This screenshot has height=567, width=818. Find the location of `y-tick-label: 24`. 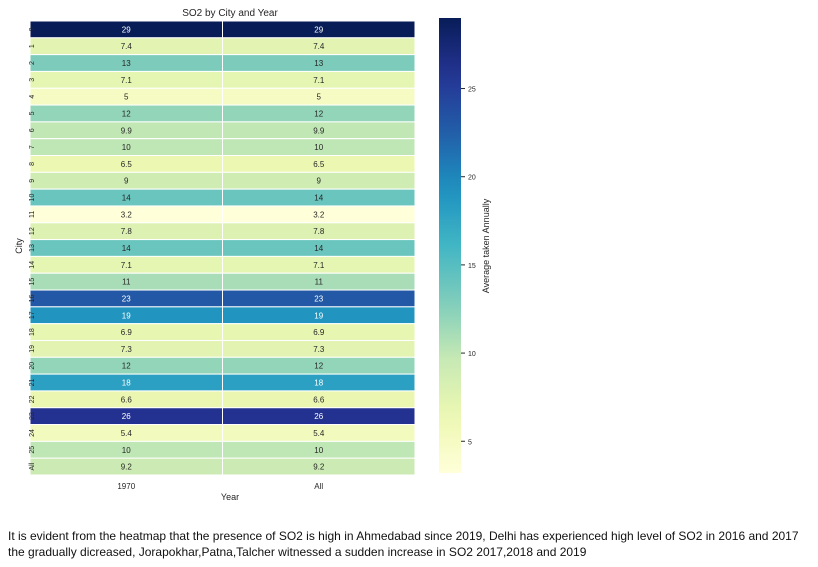

y-tick-label: 24 is located at coordinates (32, 433).